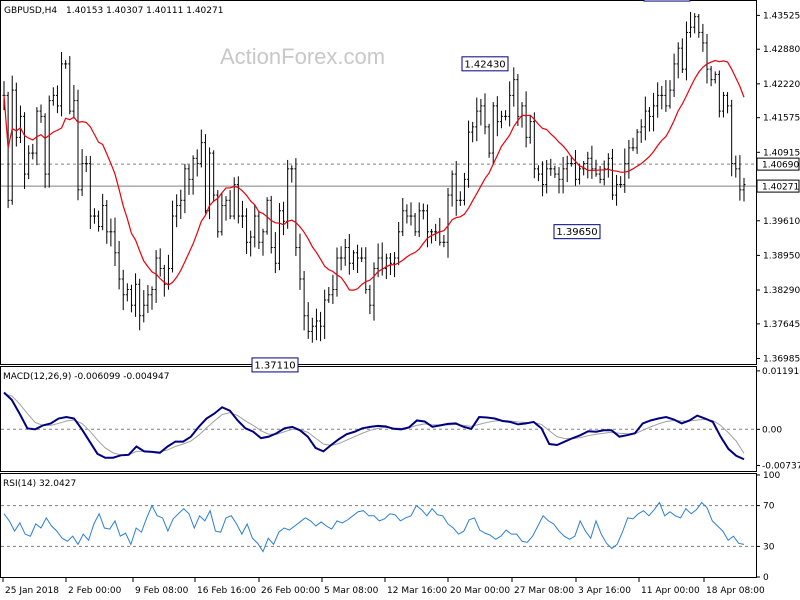 Image resolution: width=800 pixels, height=600 pixels. I want to click on price-axis-label: 1.38950, so click(781, 256).